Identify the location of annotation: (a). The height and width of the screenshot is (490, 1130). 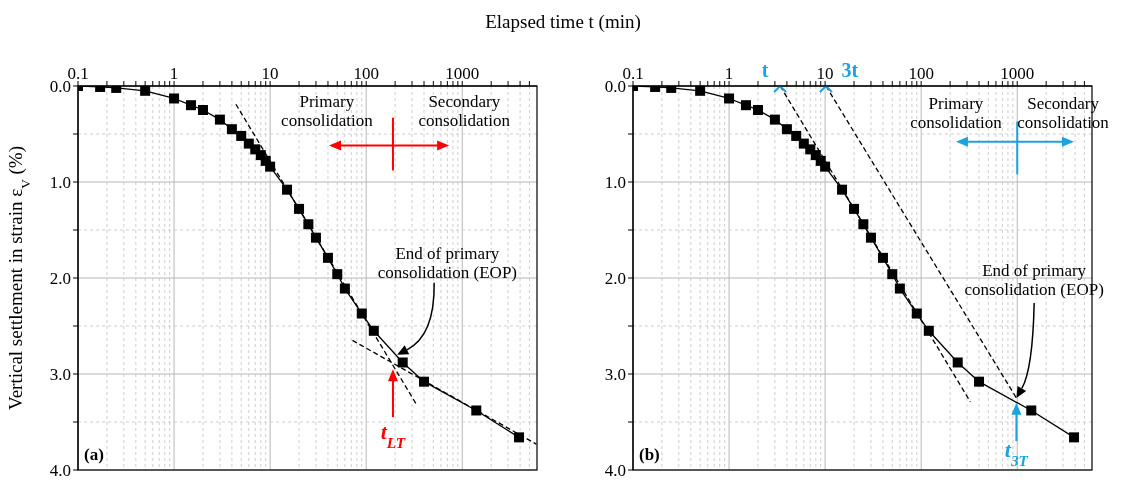
(94, 454).